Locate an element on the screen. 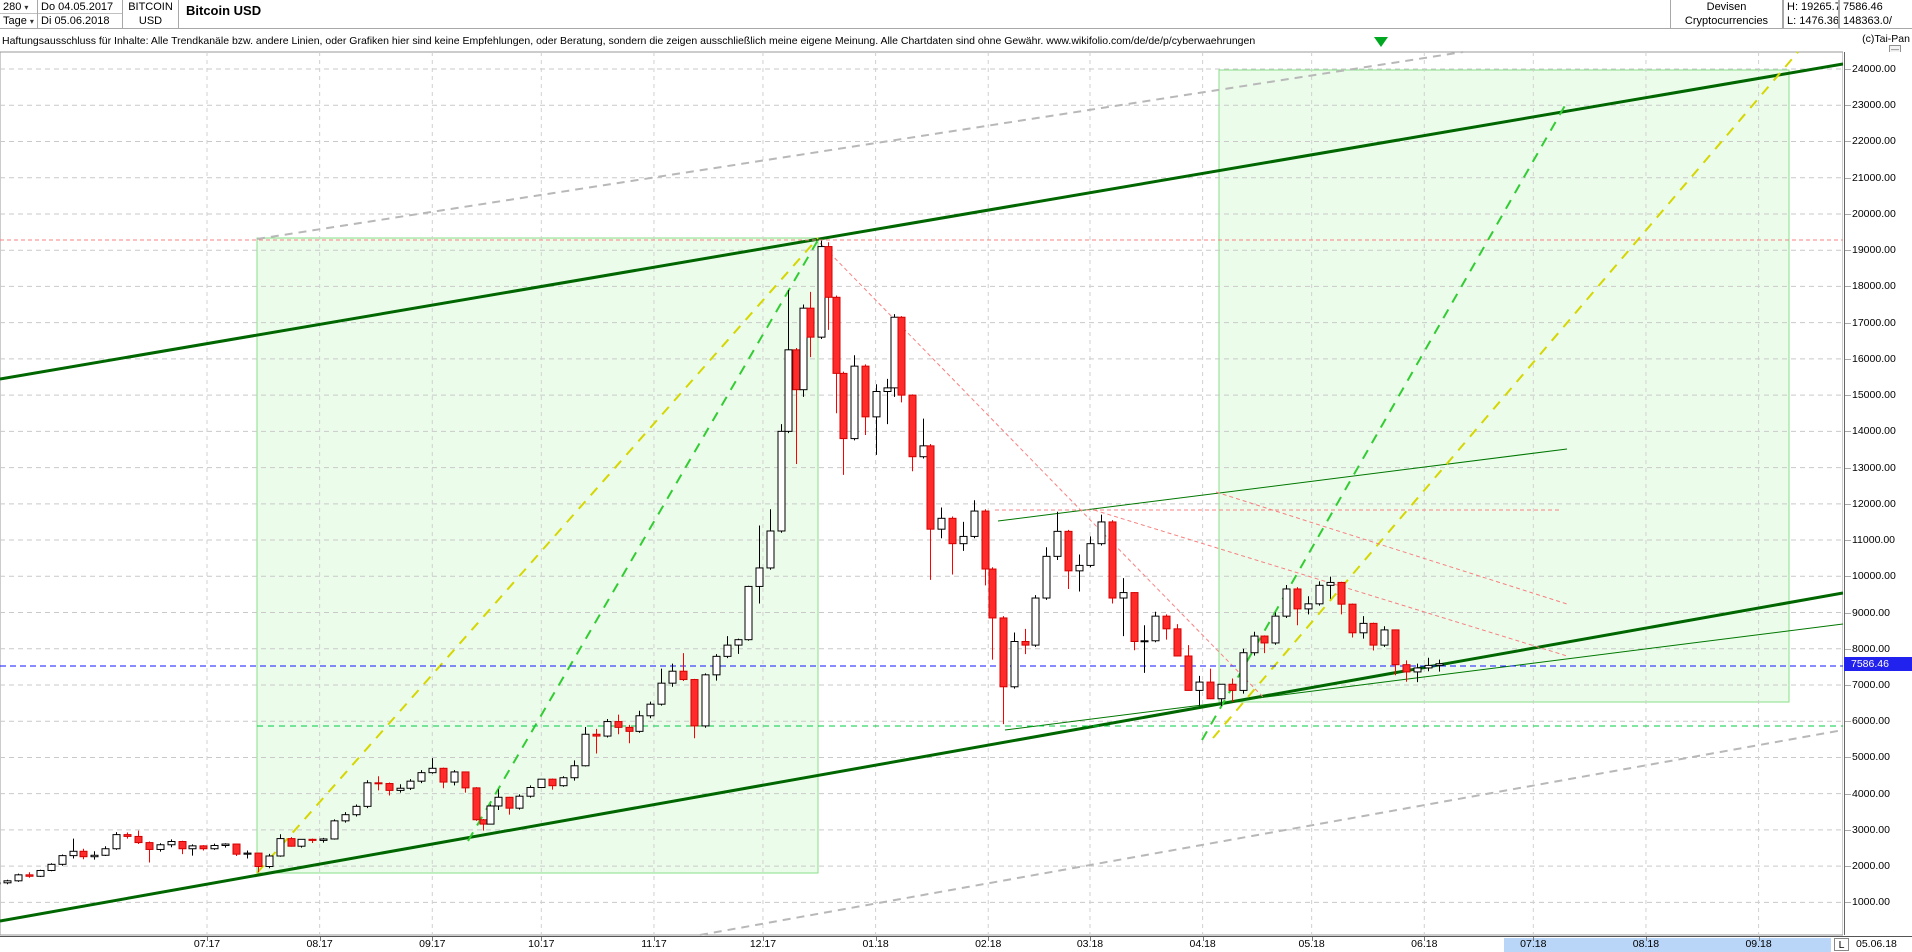 The width and height of the screenshot is (1912, 952). date-tick-label: 05.18 is located at coordinates (1311, 944).